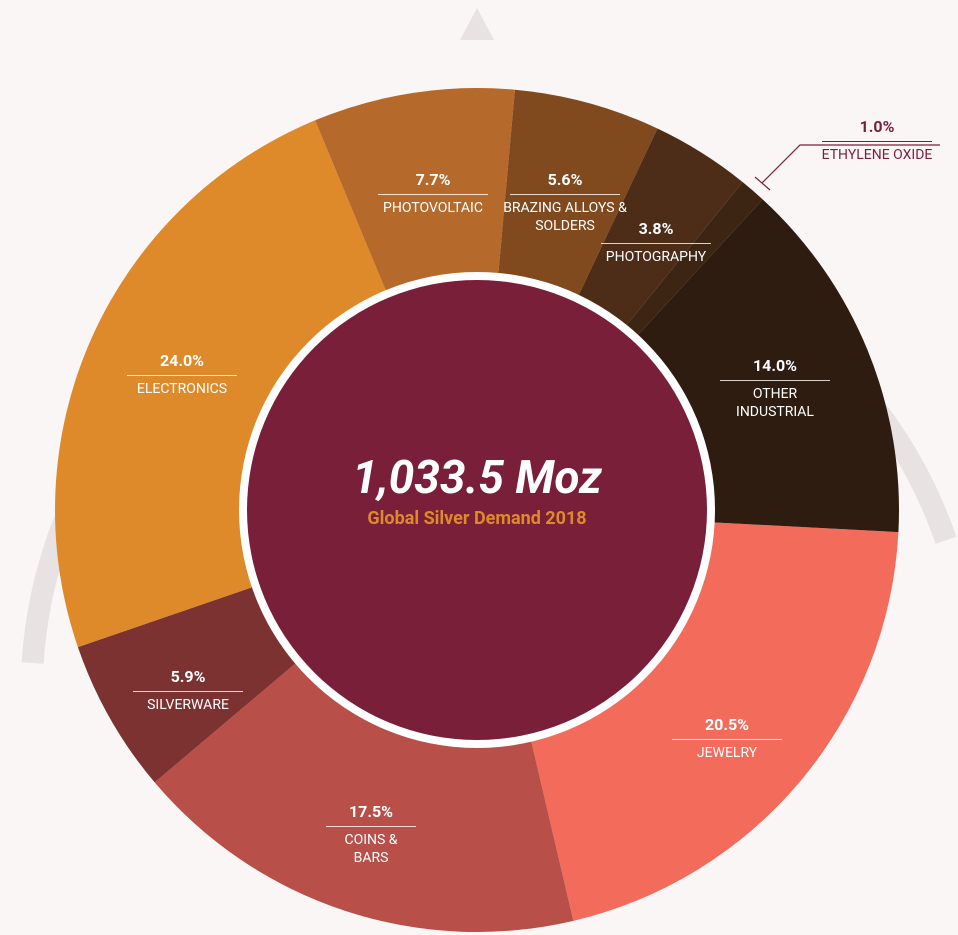 This screenshot has height=935, width=958. I want to click on category-label: BRAZING ALLOYS & SOLDERS, so click(565, 217).